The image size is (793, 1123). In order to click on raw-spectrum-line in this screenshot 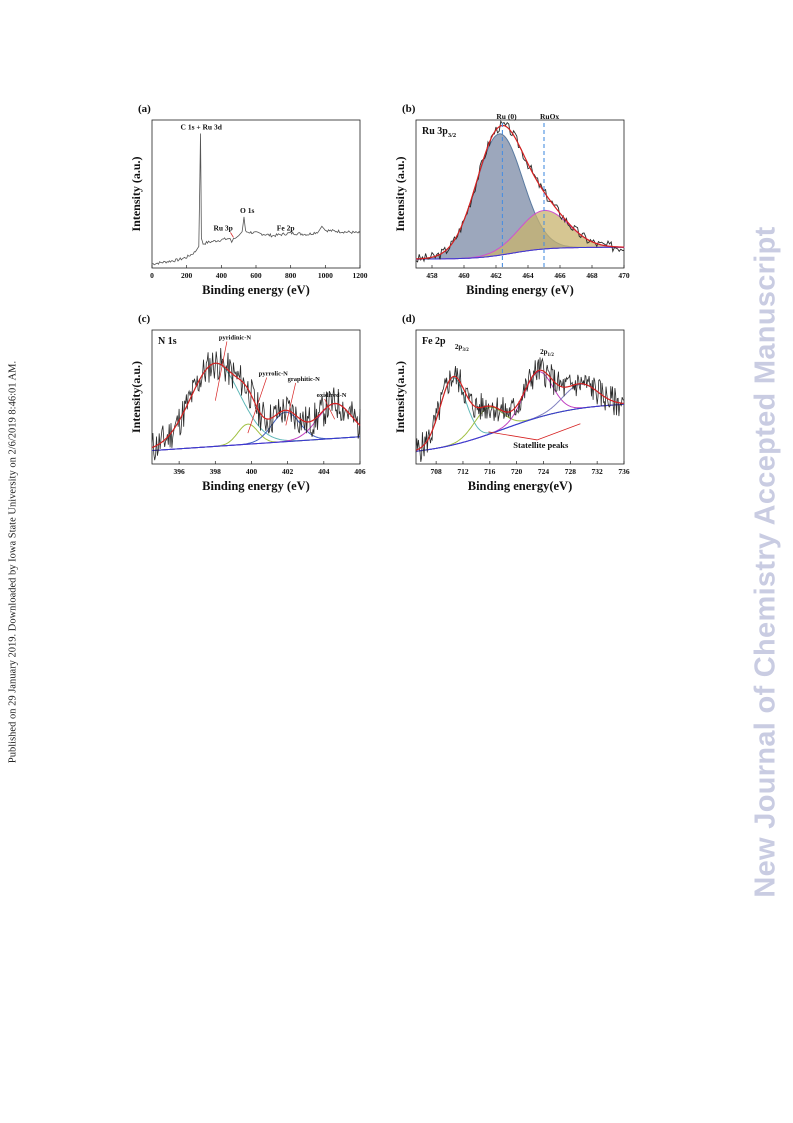, I will do `click(520, 409)`.